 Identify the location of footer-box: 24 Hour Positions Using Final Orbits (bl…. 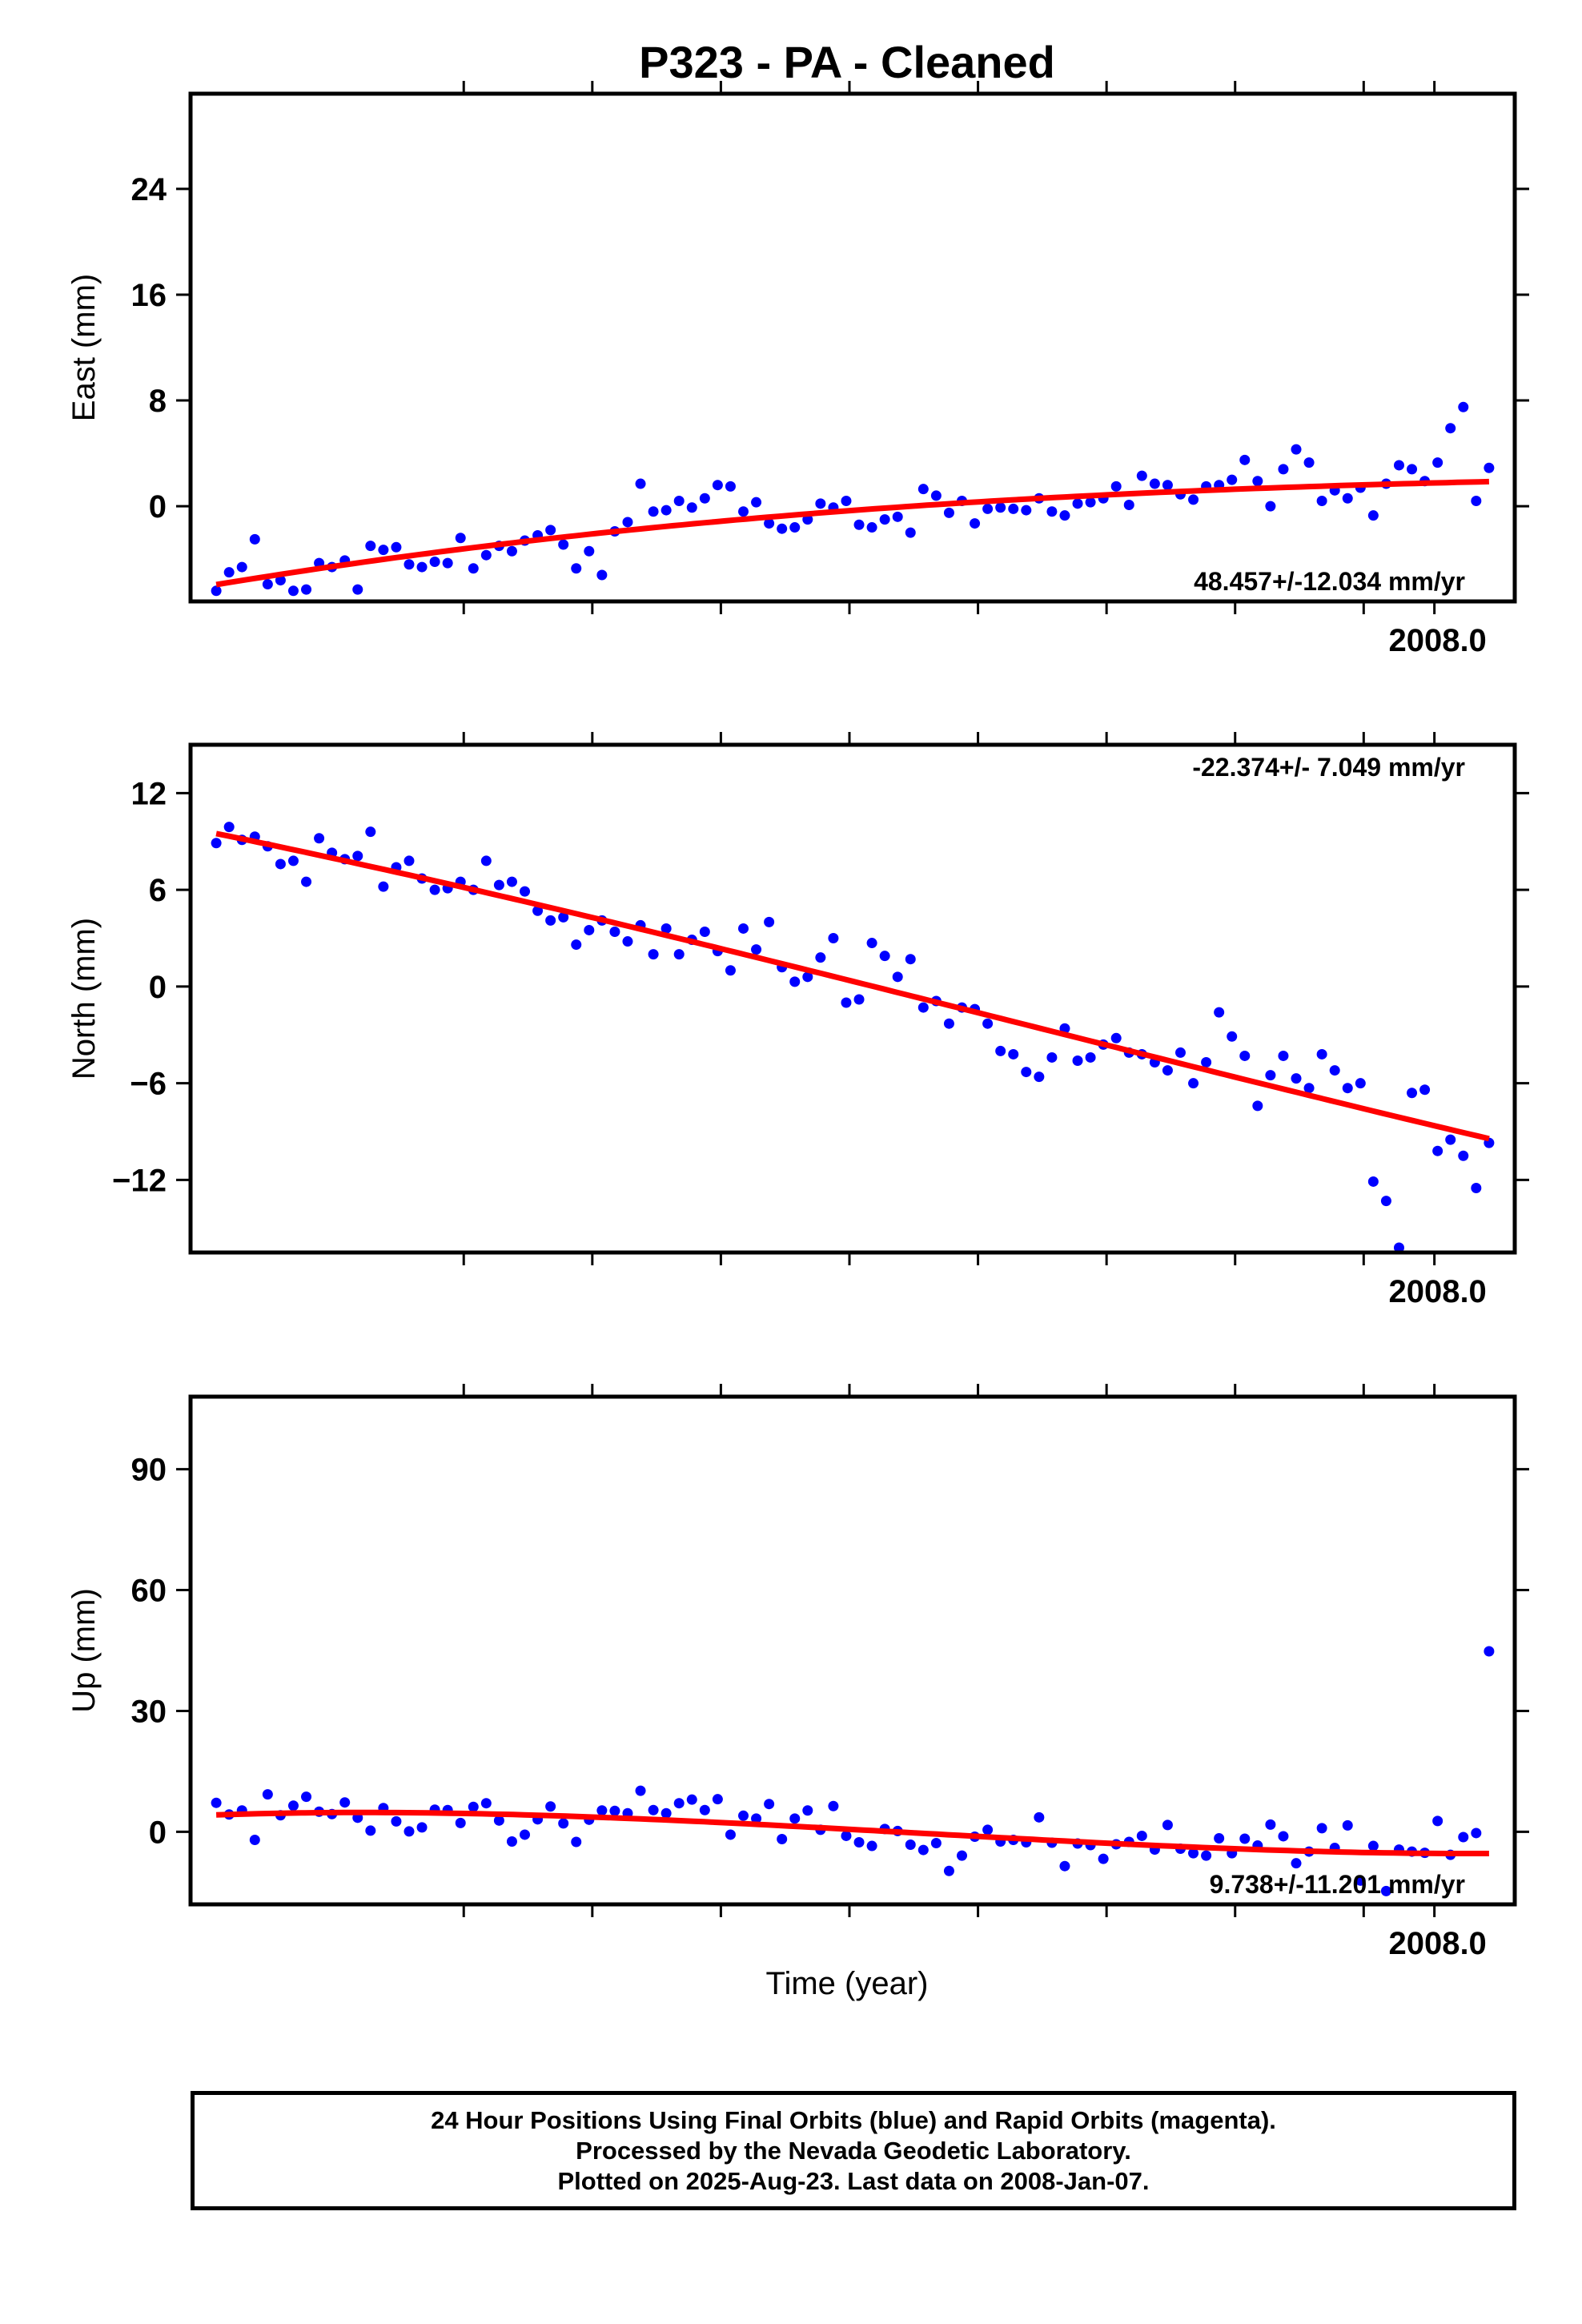
(853, 2150).